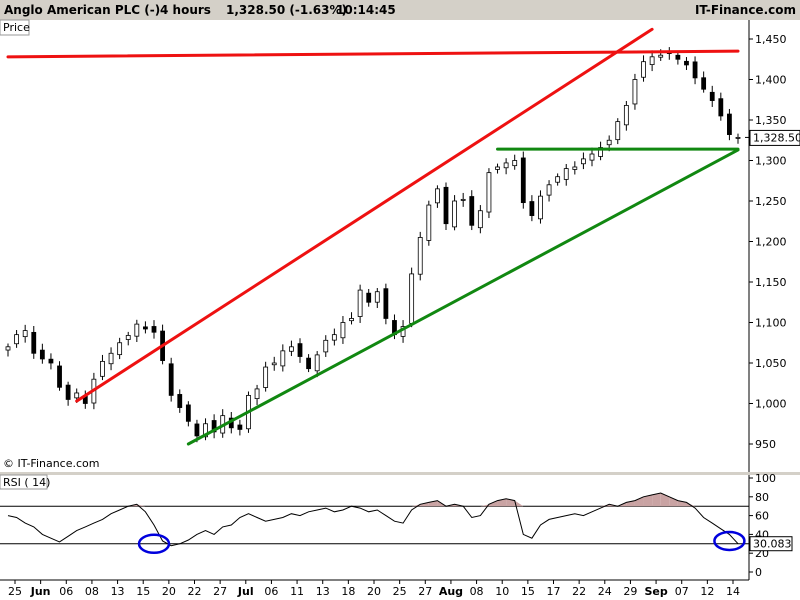 This screenshot has width=800, height=600. I want to click on x-axis, so click(400, 590).